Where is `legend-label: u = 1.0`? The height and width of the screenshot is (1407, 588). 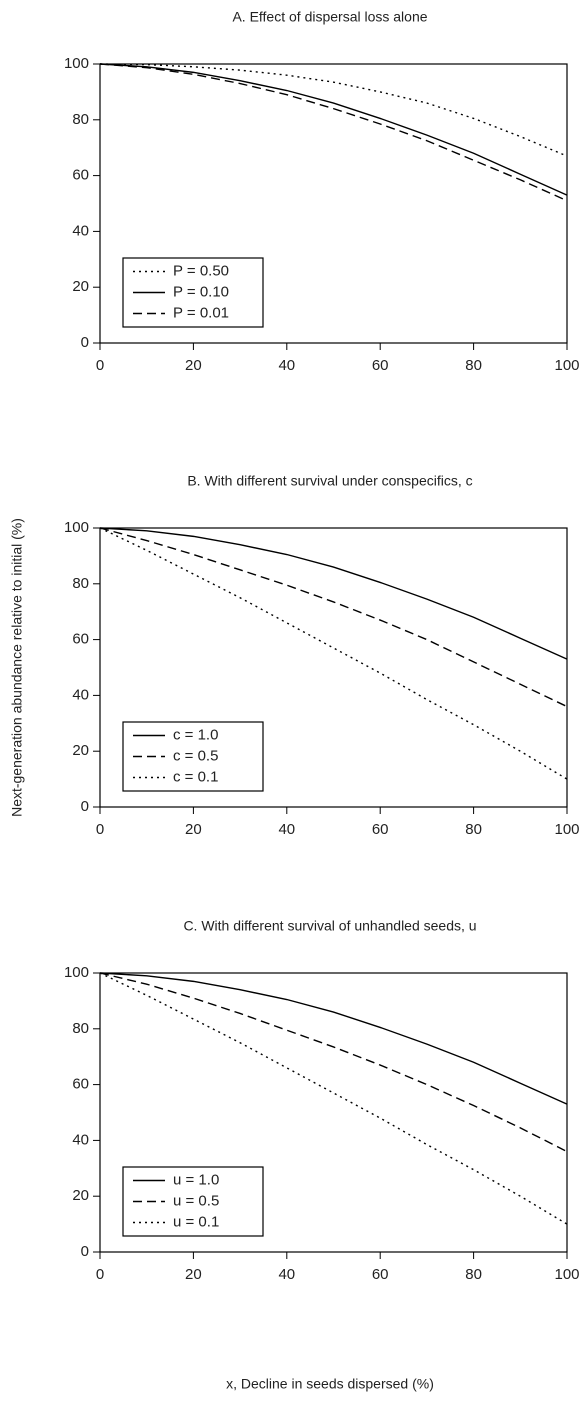 legend-label: u = 1.0 is located at coordinates (196, 1179).